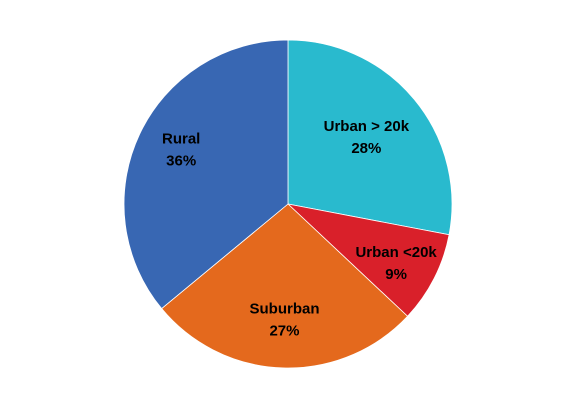 The height and width of the screenshot is (408, 576). What do you see at coordinates (181, 150) in the screenshot?
I see `slice-label: Rural 36%` at bounding box center [181, 150].